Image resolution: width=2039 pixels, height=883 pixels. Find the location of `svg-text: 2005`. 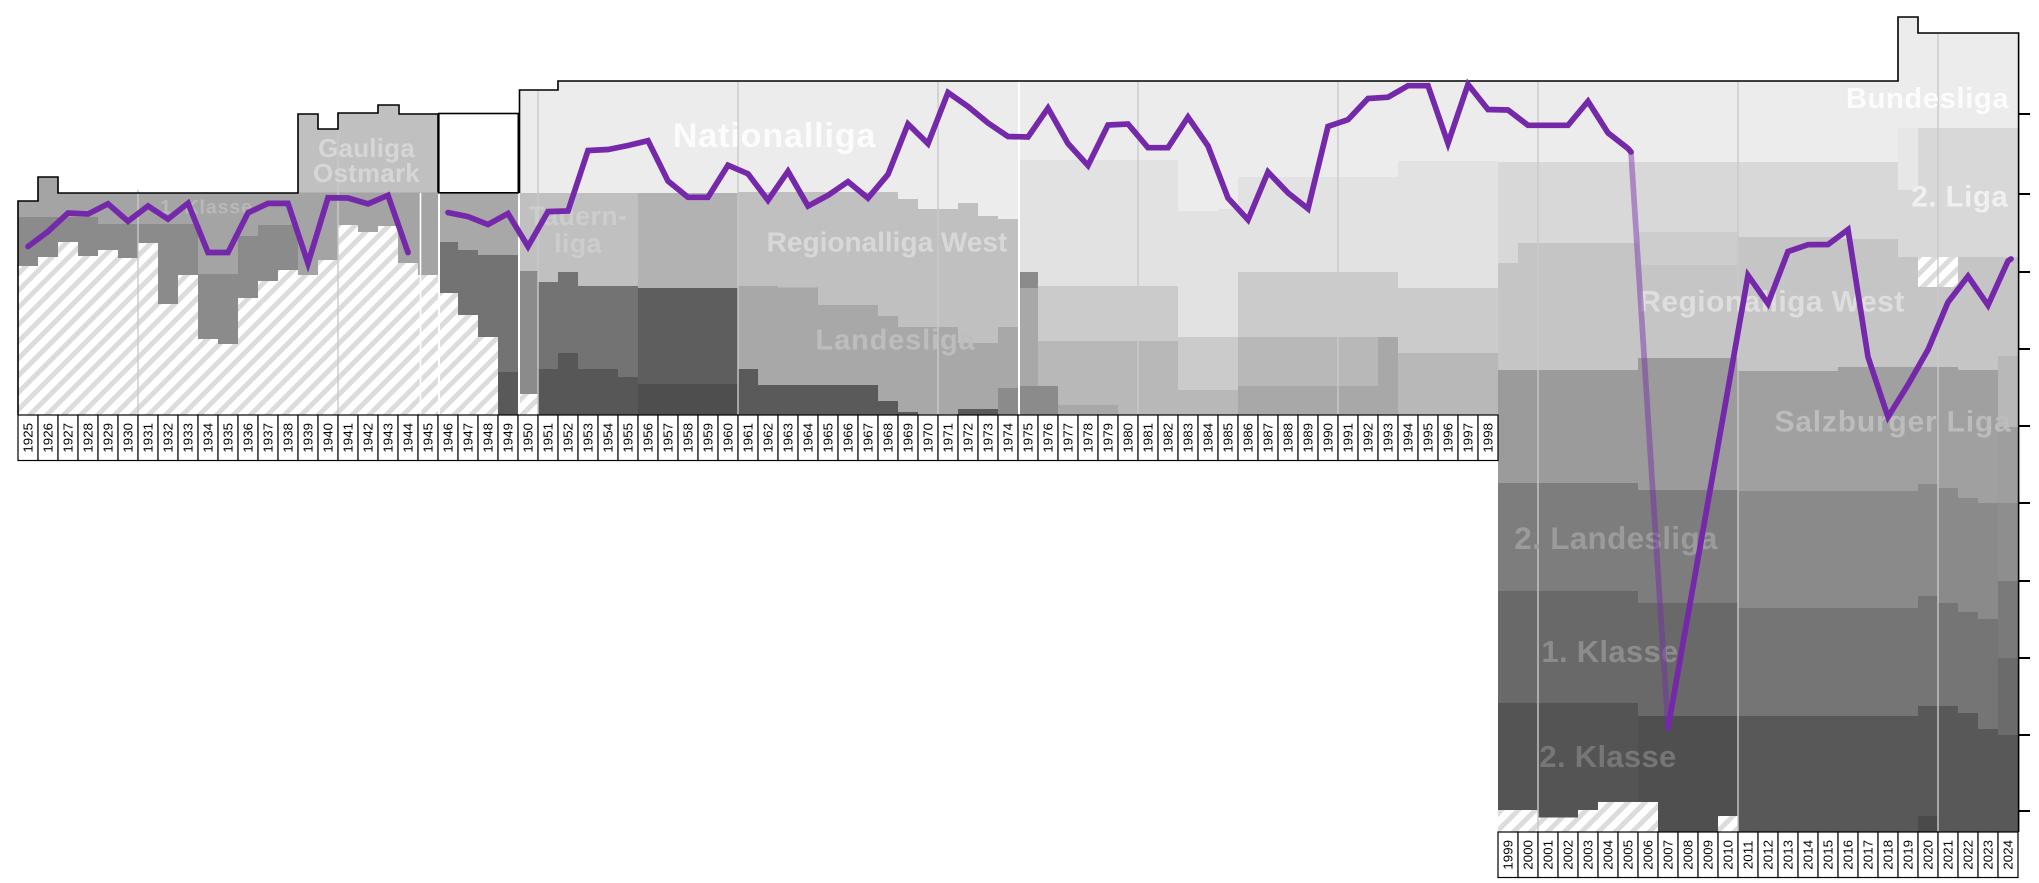

svg-text: 2005 is located at coordinates (1628, 855).